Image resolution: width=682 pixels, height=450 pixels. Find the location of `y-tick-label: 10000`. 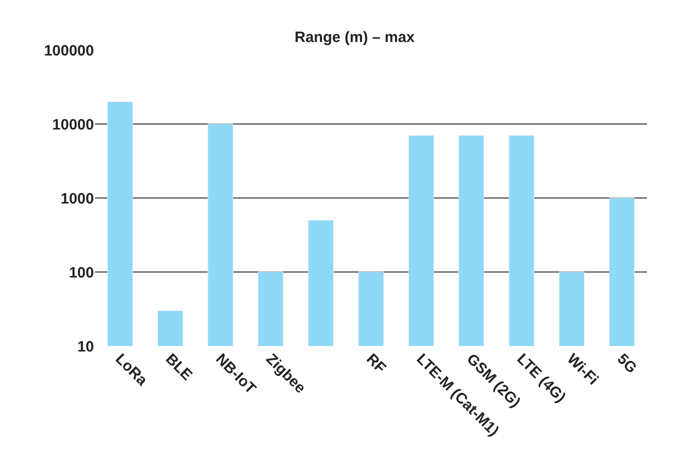

y-tick-label: 10000 is located at coordinates (73, 125).